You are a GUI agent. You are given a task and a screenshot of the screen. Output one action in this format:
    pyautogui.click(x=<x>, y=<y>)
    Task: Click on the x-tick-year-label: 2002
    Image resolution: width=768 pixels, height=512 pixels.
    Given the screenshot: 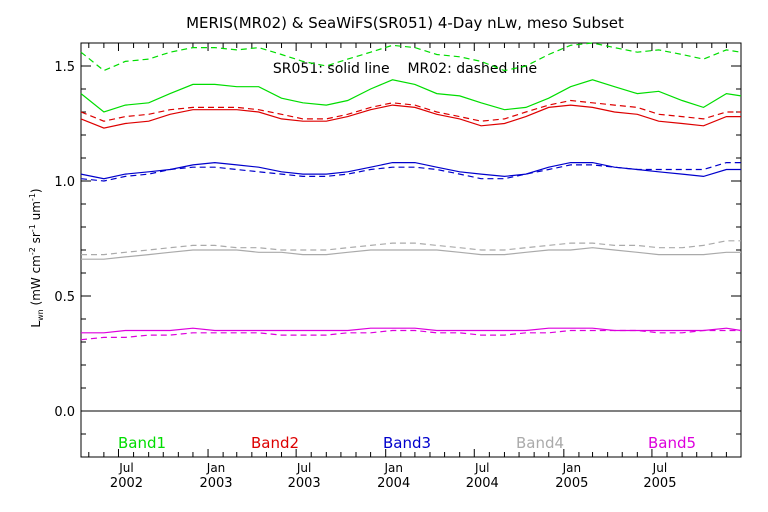 What is the action you would take?
    pyautogui.click(x=126, y=483)
    